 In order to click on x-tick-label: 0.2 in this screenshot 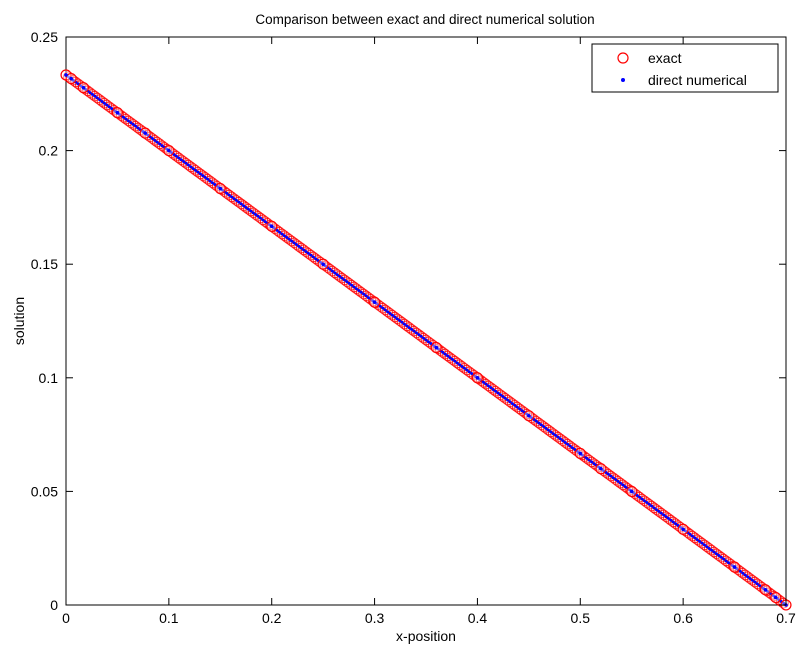, I will do `click(272, 618)`.